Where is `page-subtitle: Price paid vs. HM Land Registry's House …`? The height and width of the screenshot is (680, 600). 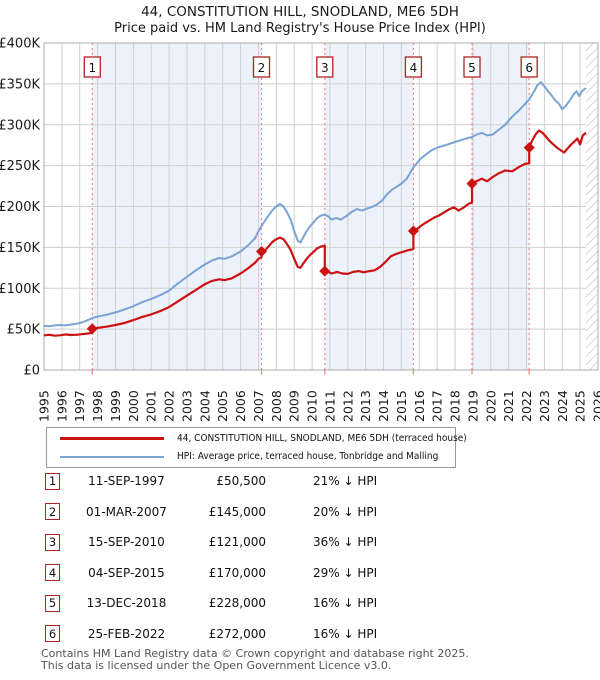
page-subtitle: Price paid vs. HM Land Registry's House … is located at coordinates (300, 28).